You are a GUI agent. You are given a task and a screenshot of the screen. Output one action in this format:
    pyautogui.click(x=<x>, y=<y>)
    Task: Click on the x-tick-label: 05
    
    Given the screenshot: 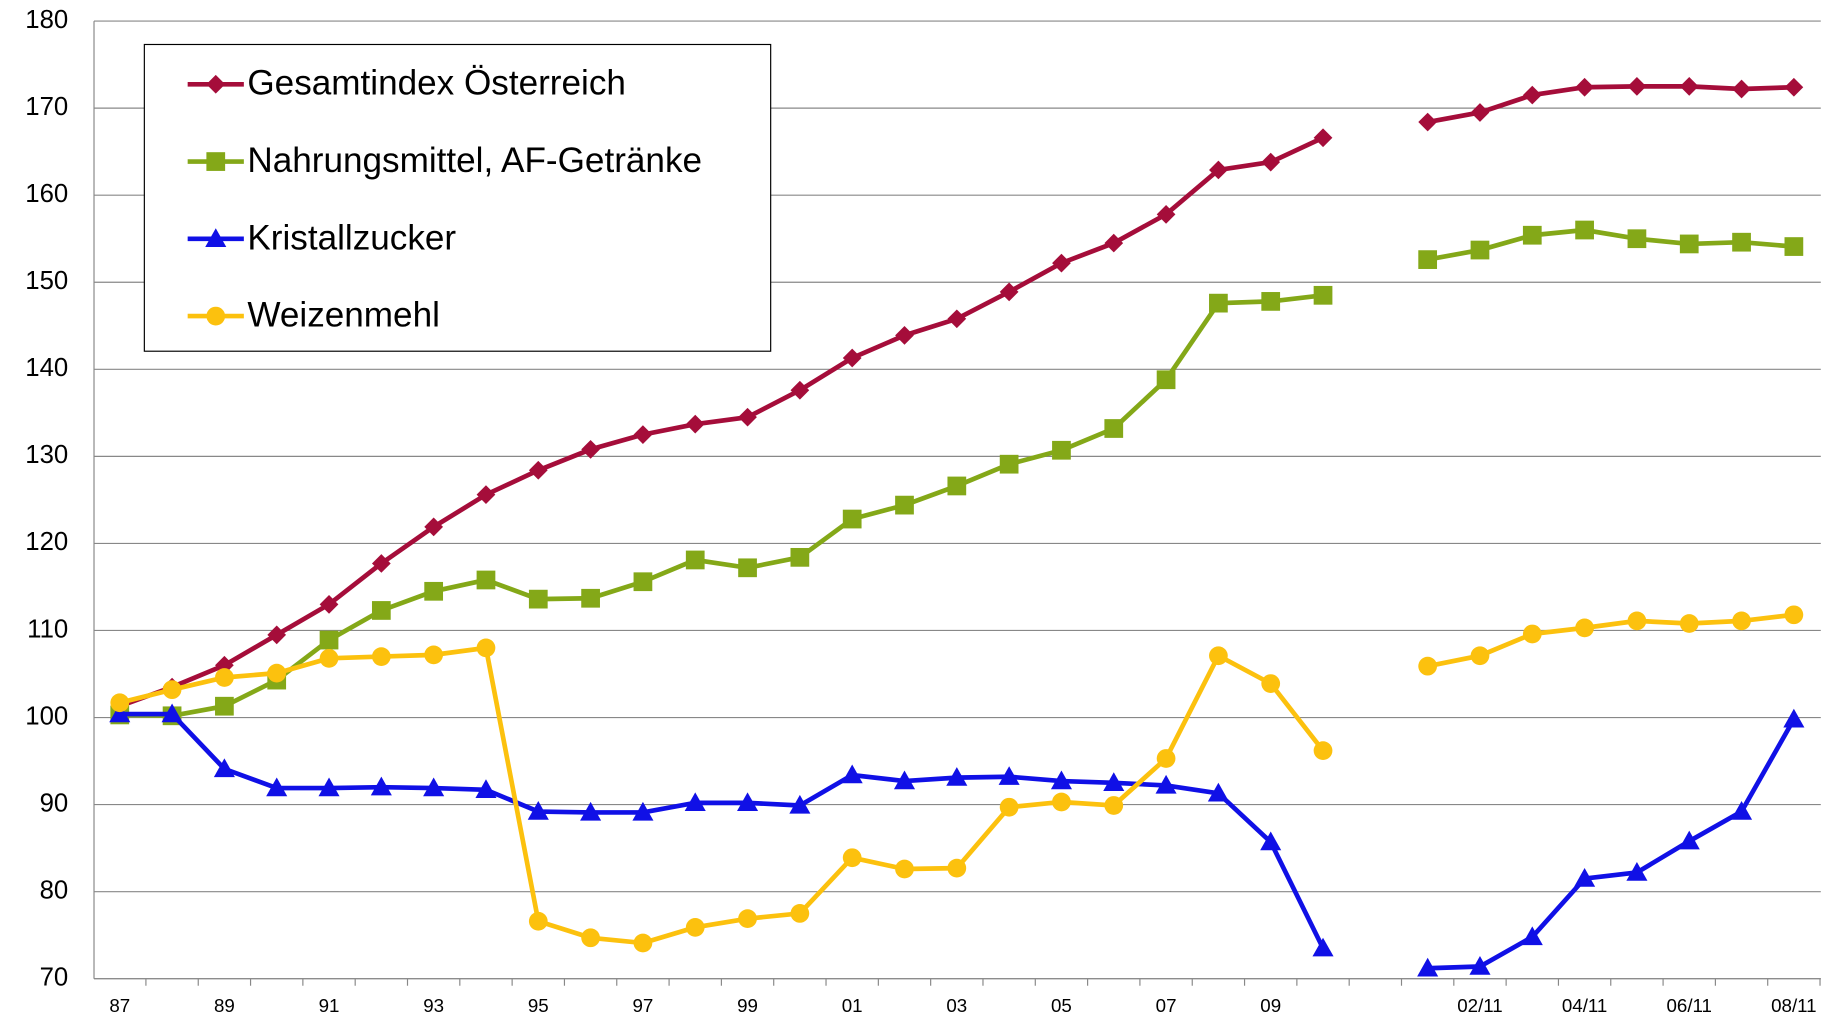 What is the action you would take?
    pyautogui.click(x=1061, y=1005)
    